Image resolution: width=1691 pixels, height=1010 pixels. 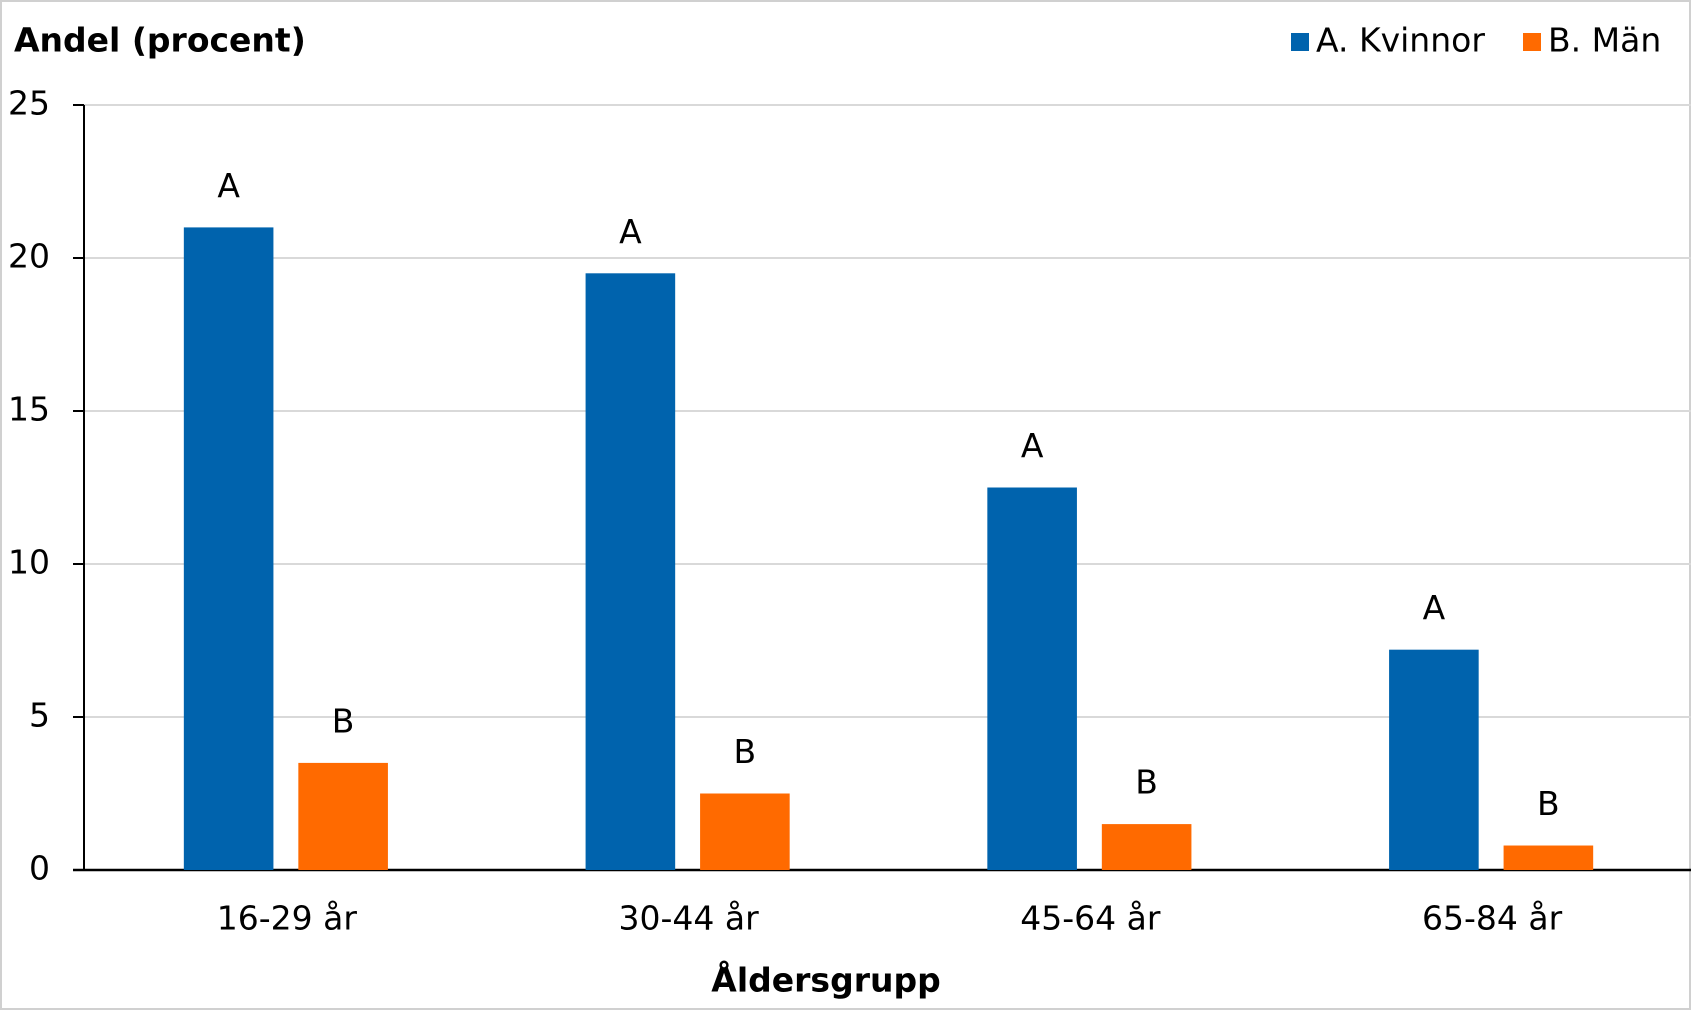 What do you see at coordinates (1492, 918) in the screenshot?
I see `x-tick-label: 65-84 år` at bounding box center [1492, 918].